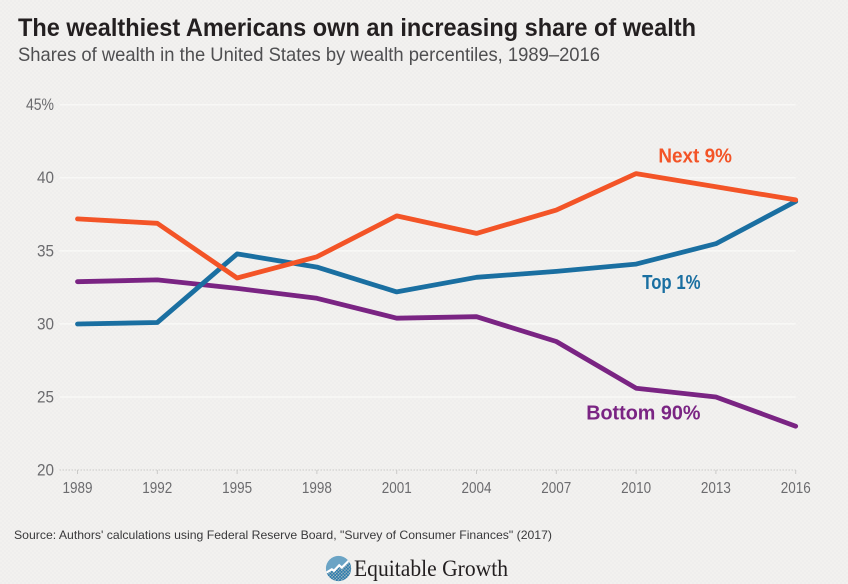  Describe the element at coordinates (78, 488) in the screenshot. I see `svg-text: 1989` at that location.